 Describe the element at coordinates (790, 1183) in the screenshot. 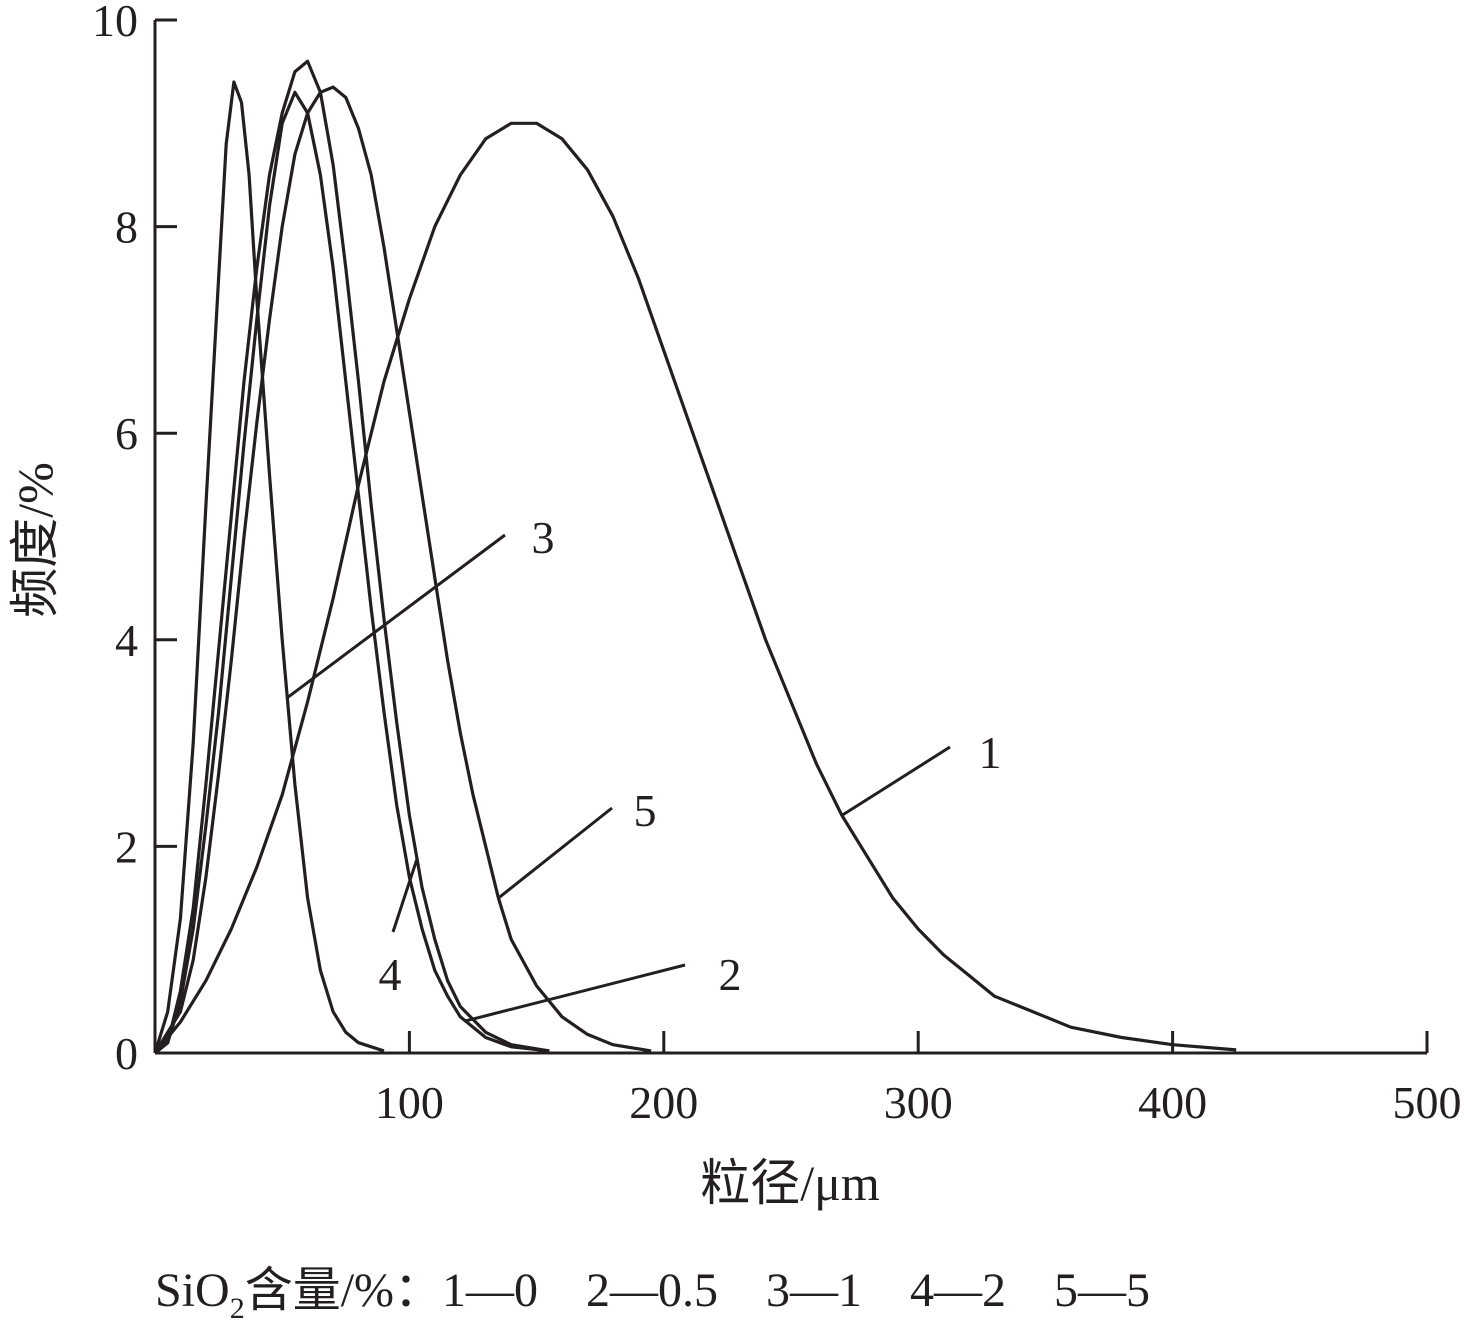

I see `x-axis-title: 粒径/μm` at that location.